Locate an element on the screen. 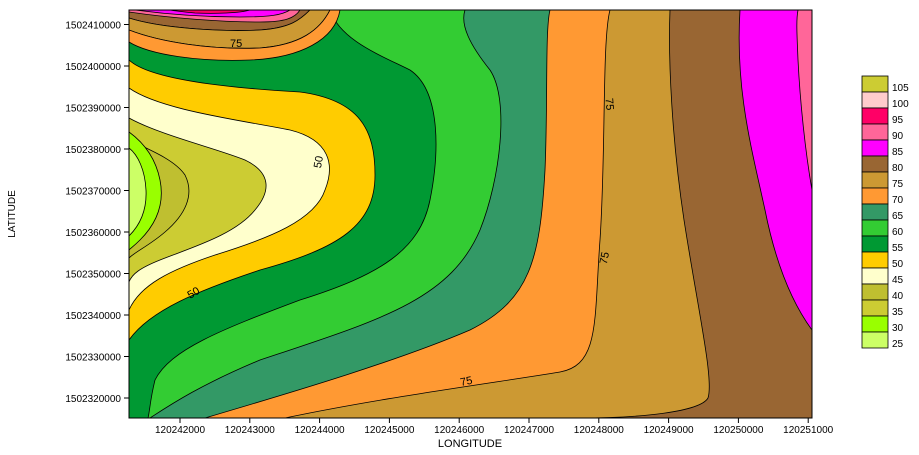 The height and width of the screenshot is (455, 919). y-tick-label: 1502350000 is located at coordinates (93, 275).